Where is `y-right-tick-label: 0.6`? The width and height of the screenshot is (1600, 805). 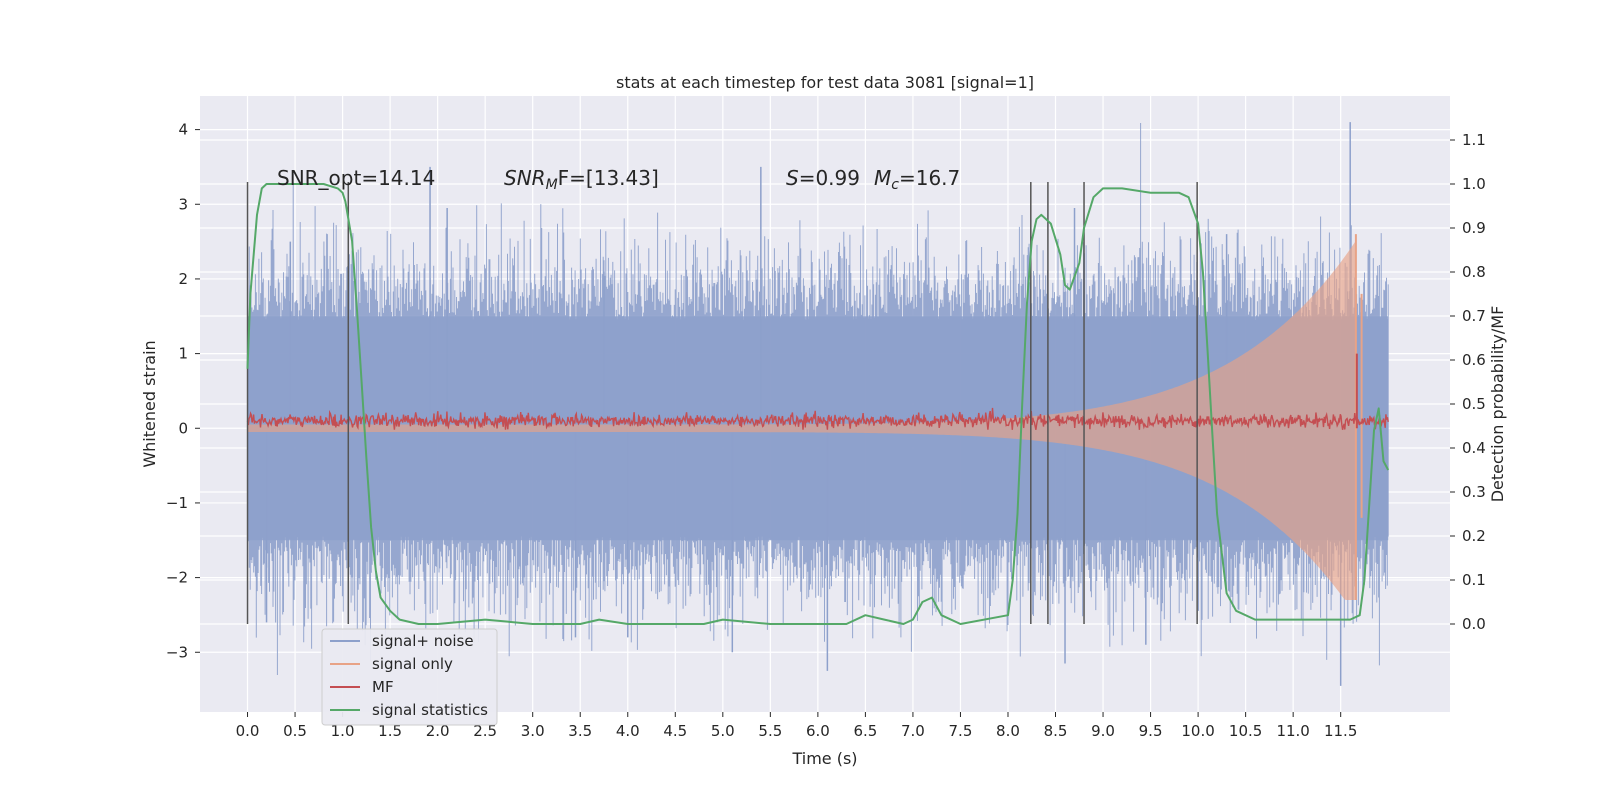 y-right-tick-label: 0.6 is located at coordinates (1474, 360).